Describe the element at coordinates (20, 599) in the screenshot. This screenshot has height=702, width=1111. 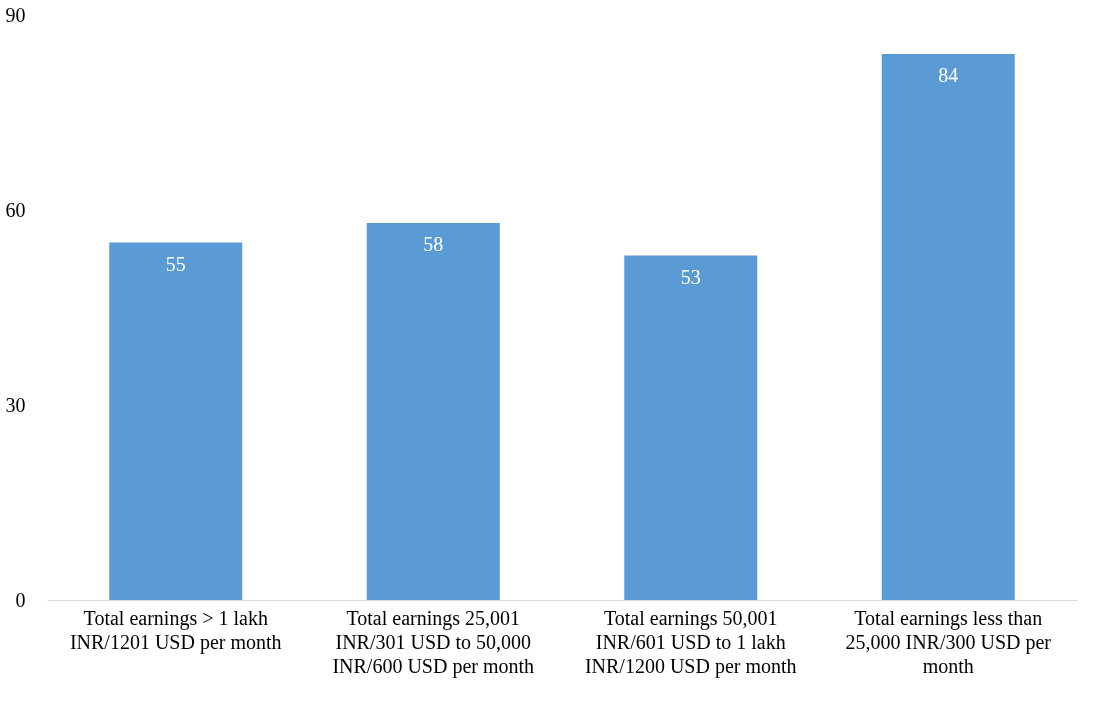
I see `y-tick-label: 0` at that location.